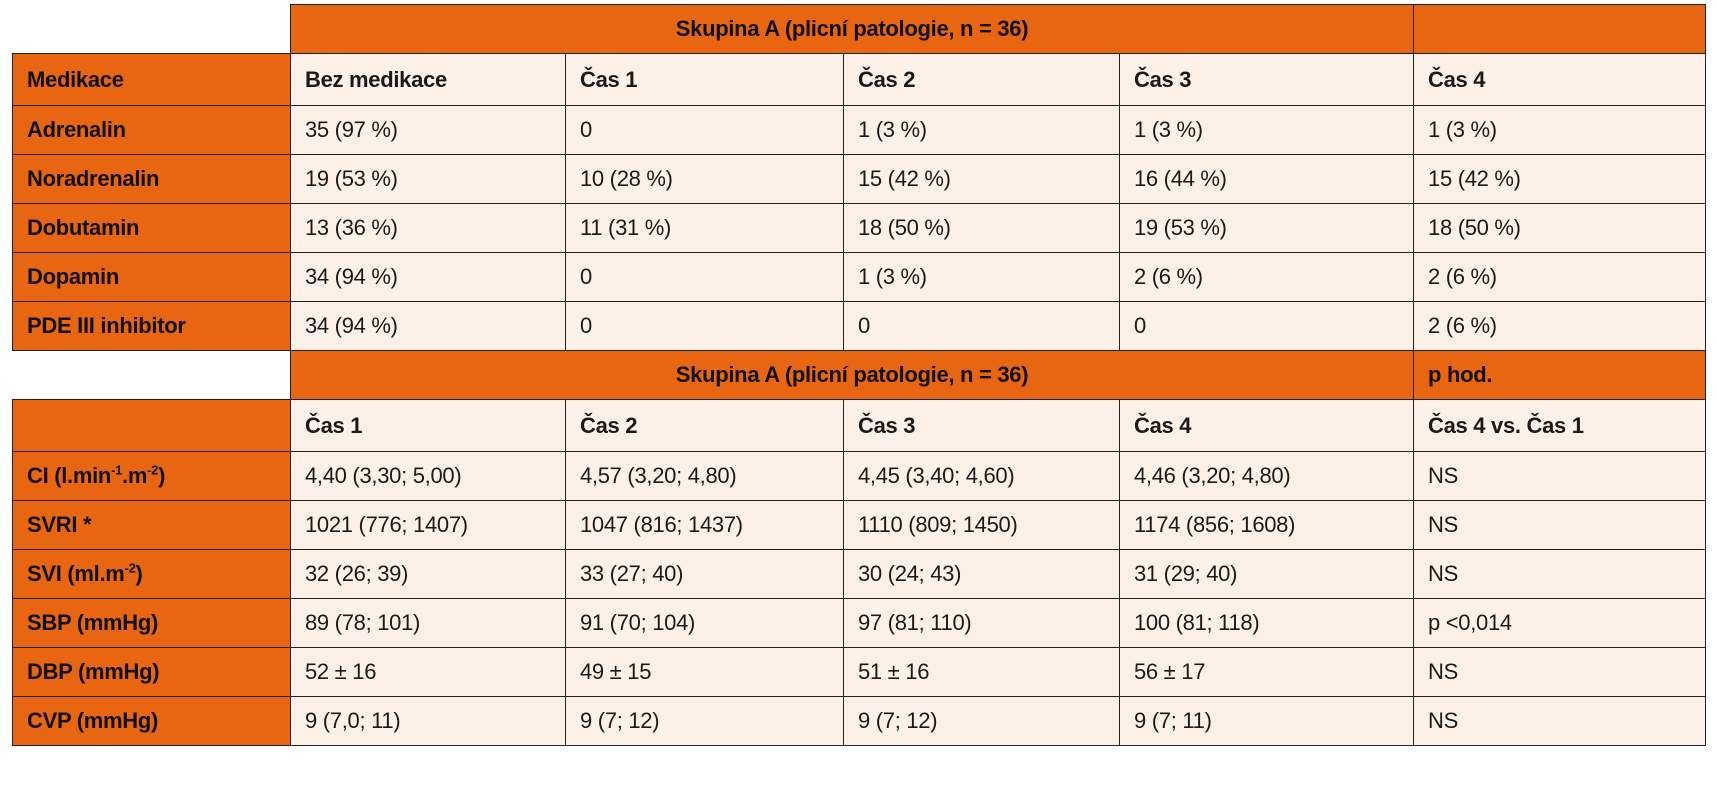  I want to click on table-cell: 89 (78; 101), so click(428, 623).